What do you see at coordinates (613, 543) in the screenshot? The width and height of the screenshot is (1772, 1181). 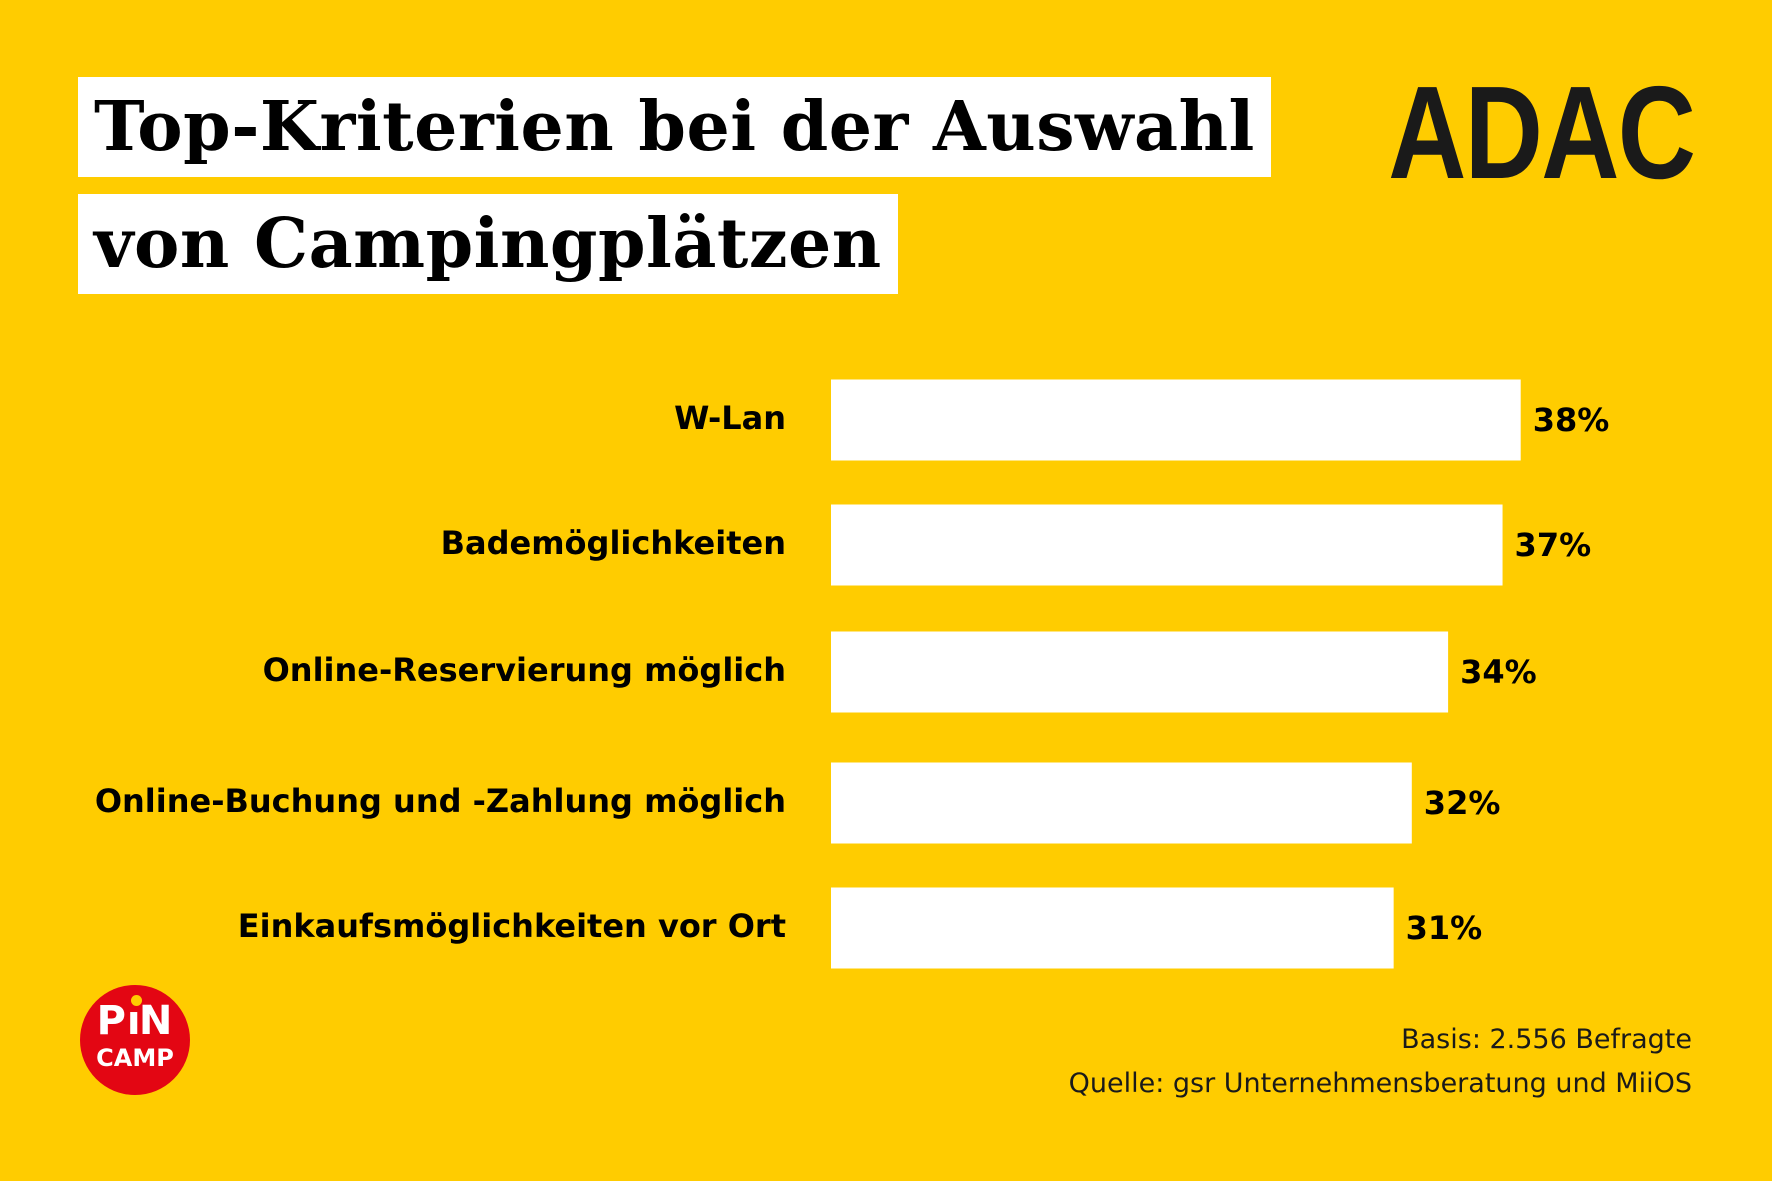 I see `category-label-1: Bademöglichkeiten` at bounding box center [613, 543].